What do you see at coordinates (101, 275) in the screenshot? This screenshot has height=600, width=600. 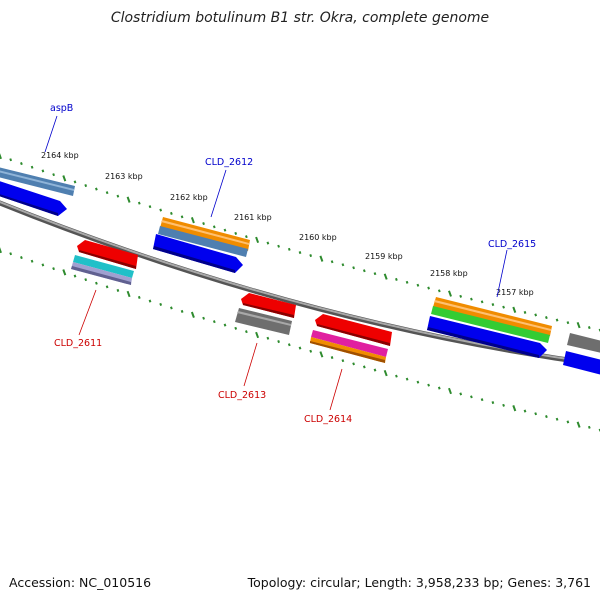 I see `lavender-track-shadow` at bounding box center [101, 275].